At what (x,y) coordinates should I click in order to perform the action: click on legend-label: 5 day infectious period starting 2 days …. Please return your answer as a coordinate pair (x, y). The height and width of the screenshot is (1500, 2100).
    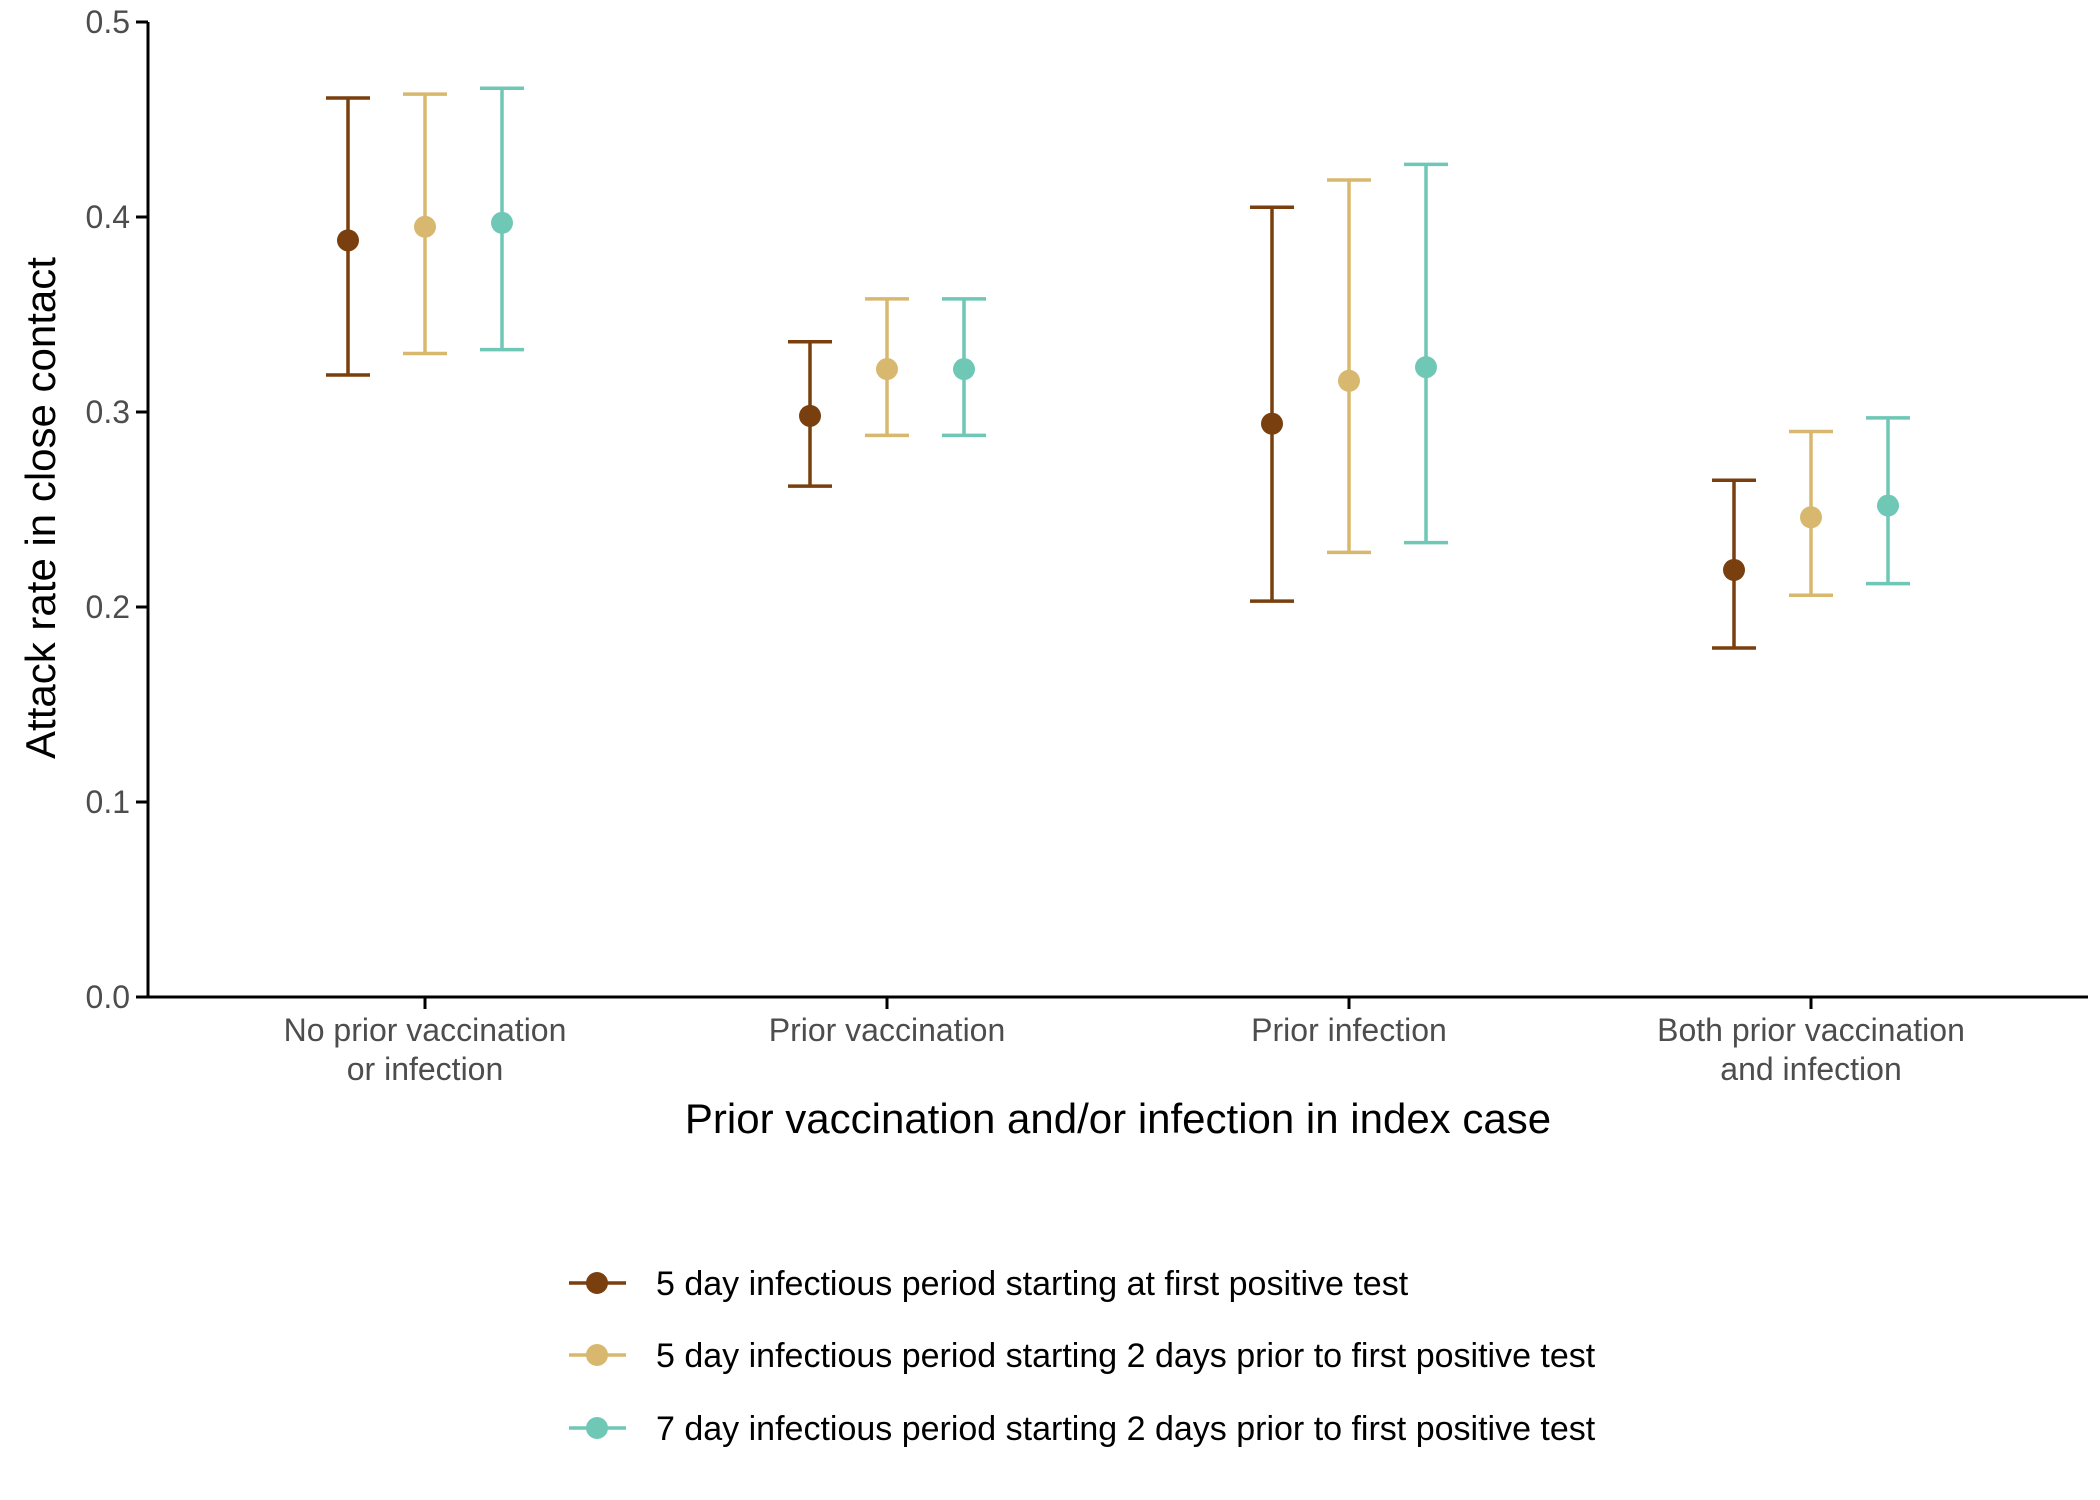
    Looking at the image, I should click on (1126, 1356).